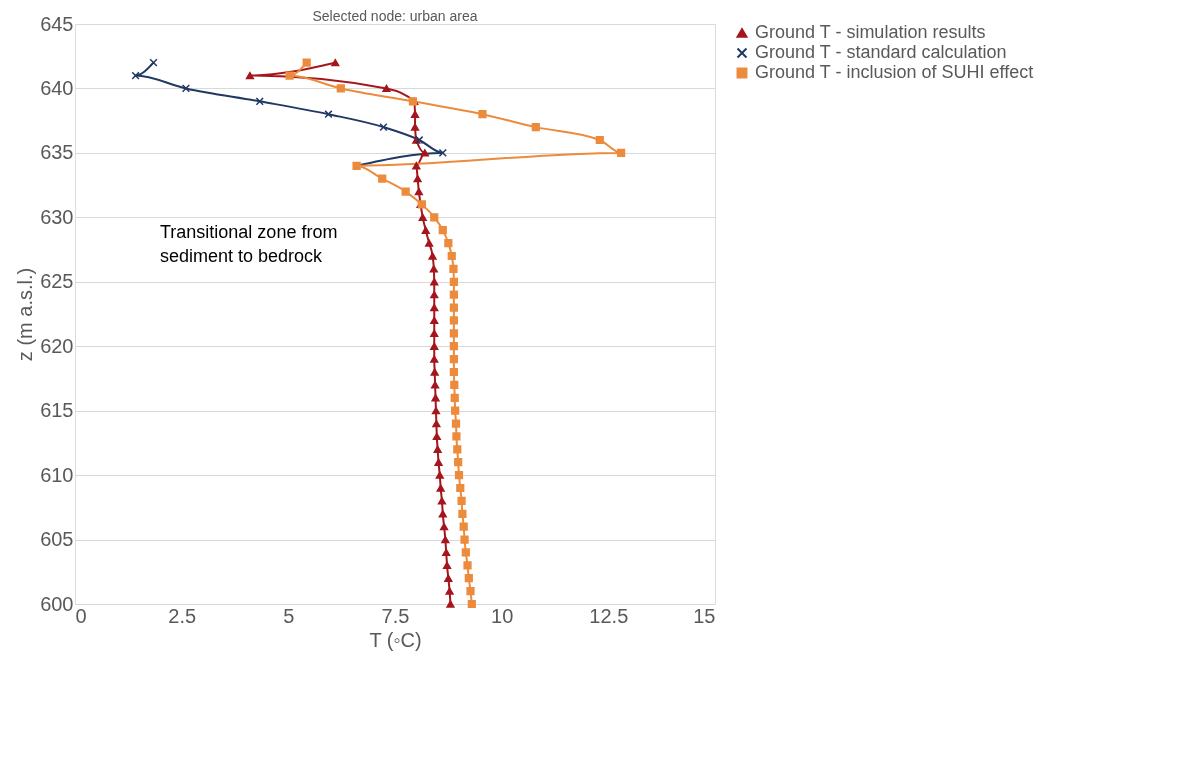 Image resolution: width=1185 pixels, height=779 pixels. Describe the element at coordinates (81, 615) in the screenshot. I see `x-tick-label: 0` at that location.